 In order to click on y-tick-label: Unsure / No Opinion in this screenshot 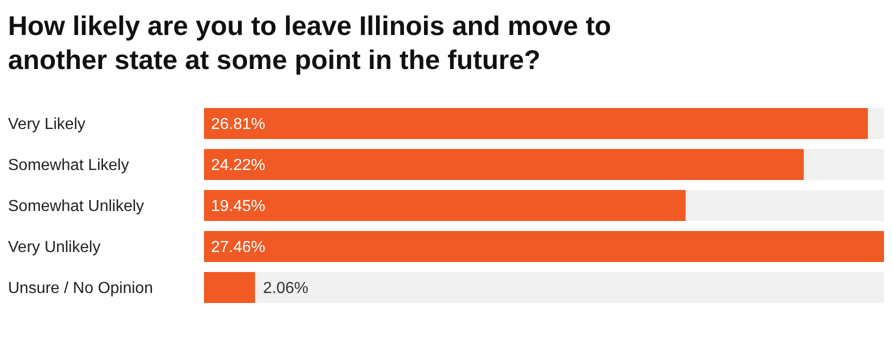, I will do `click(80, 289)`.